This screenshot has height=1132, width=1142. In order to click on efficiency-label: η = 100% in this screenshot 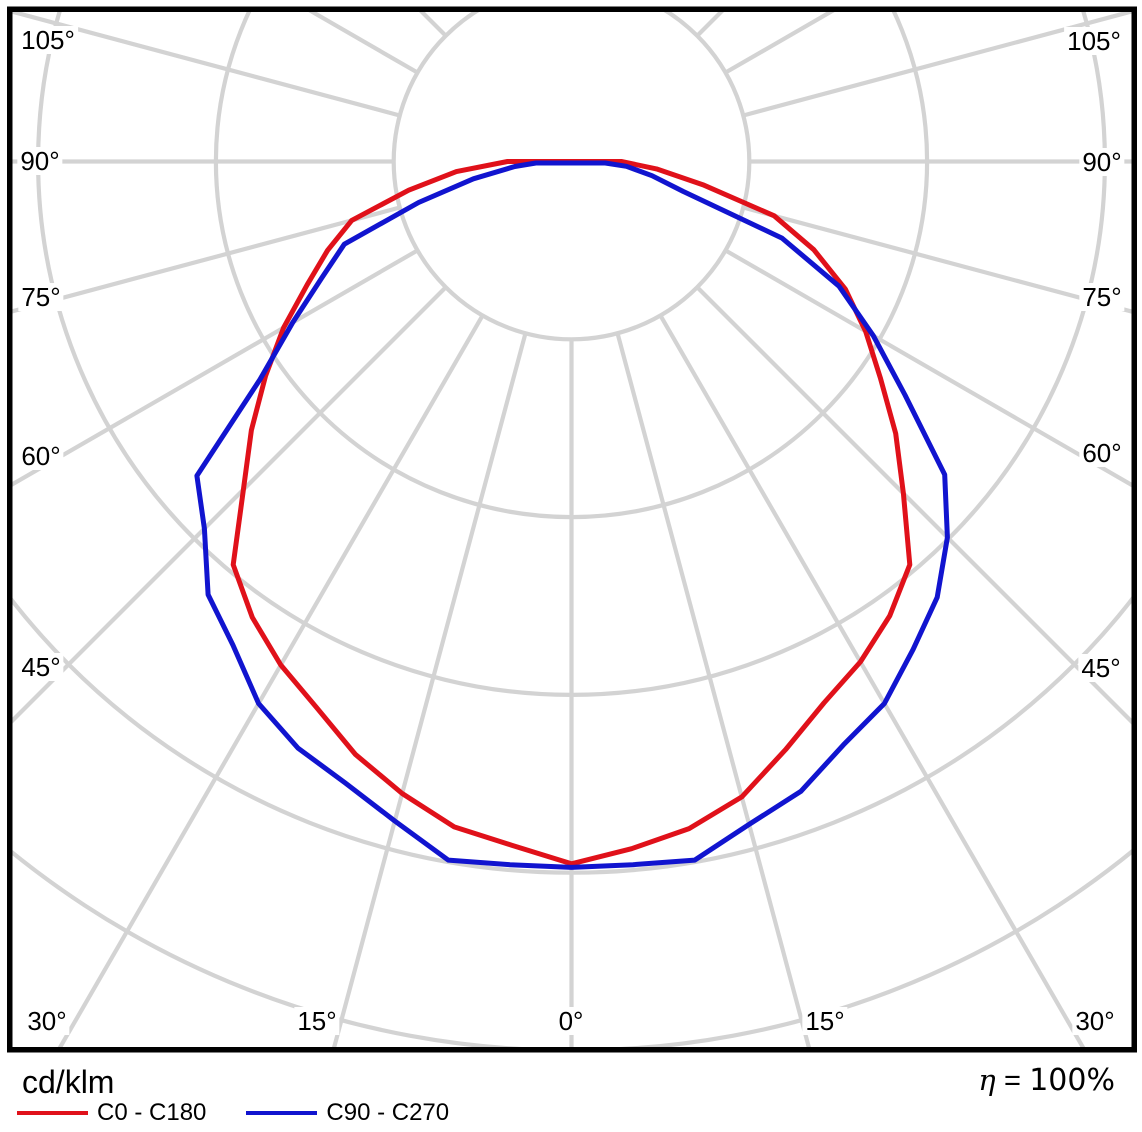, I will do `click(1046, 1081)`.